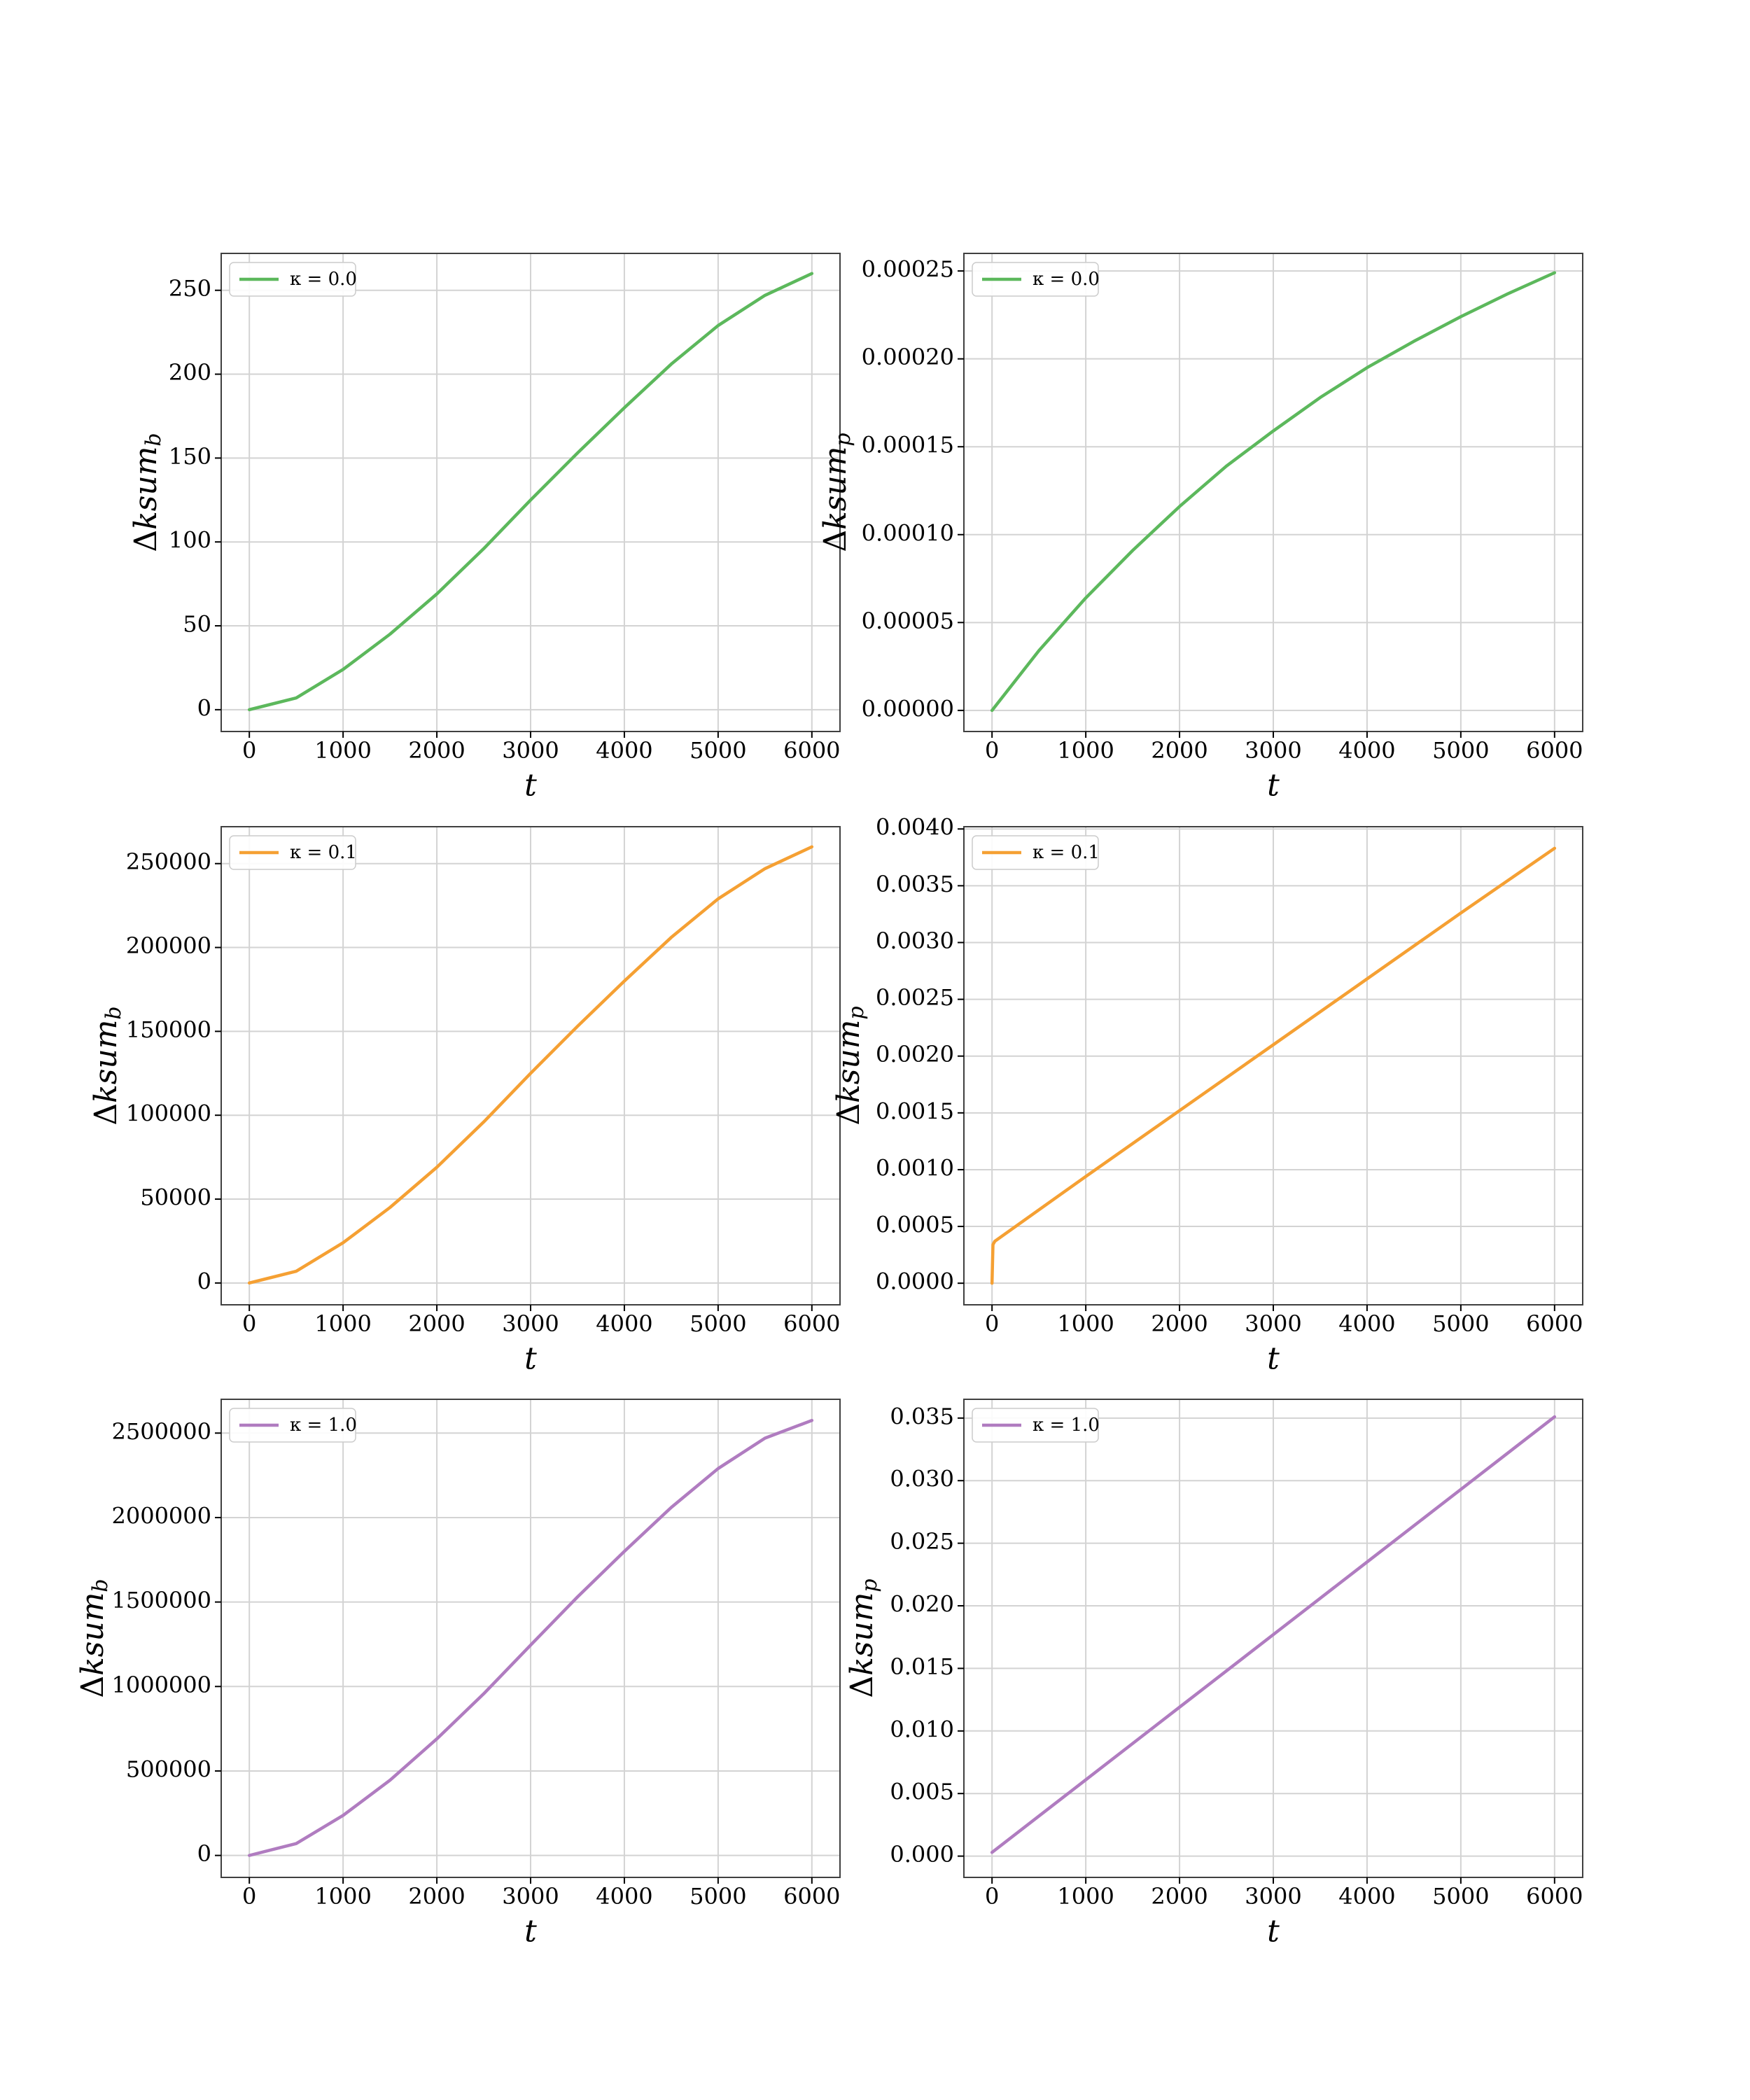  Describe the element at coordinates (168, 1113) in the screenshot. I see `y-tick-label: 100000` at that location.